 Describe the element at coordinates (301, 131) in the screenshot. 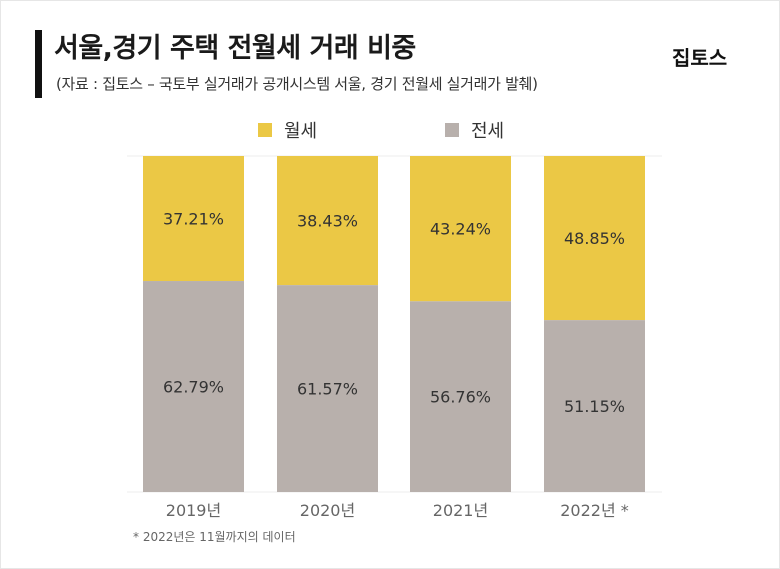

I see `legend-label-monthly: 월세` at that location.